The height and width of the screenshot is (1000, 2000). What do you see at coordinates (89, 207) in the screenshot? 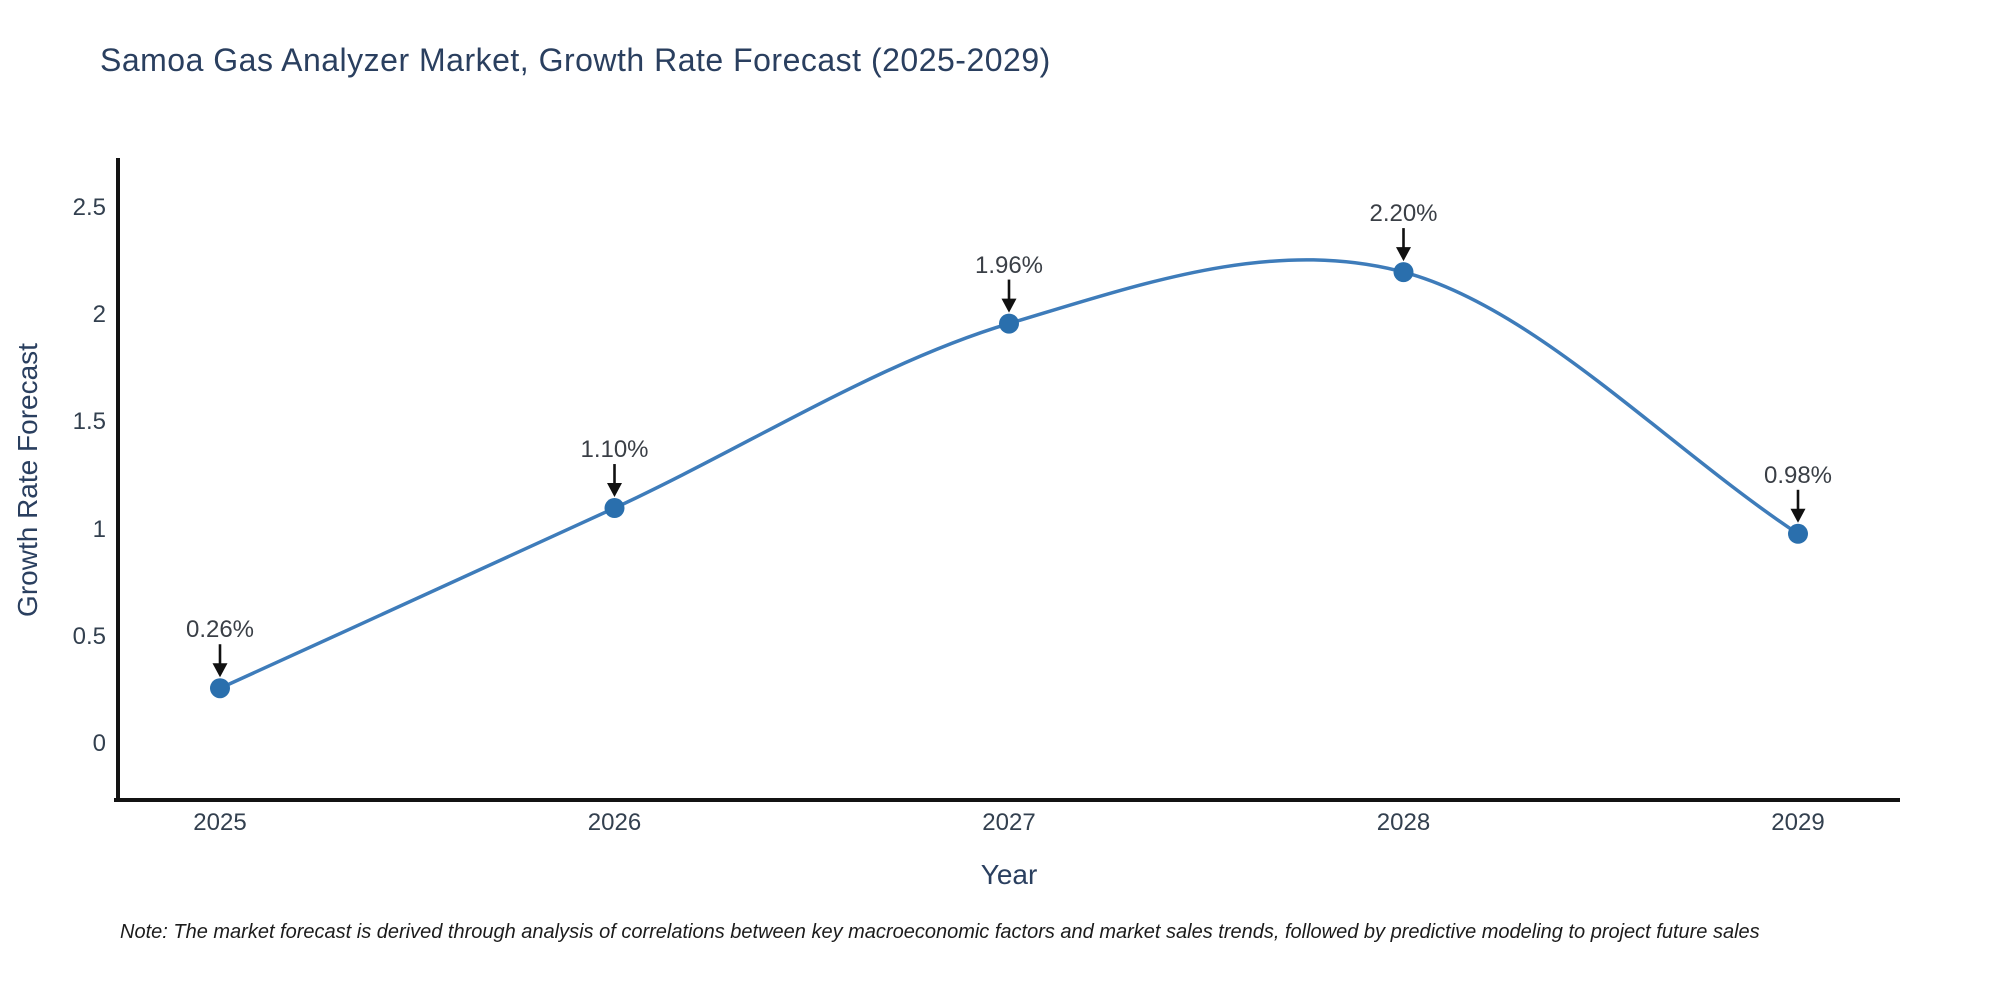
I see `y-tick-label: 2.5` at bounding box center [89, 207].